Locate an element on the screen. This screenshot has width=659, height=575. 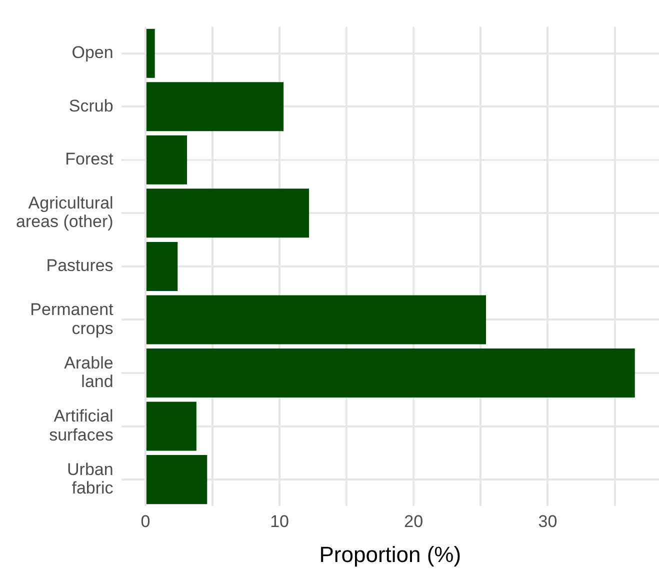
x-tick-label: 10 is located at coordinates (279, 522).